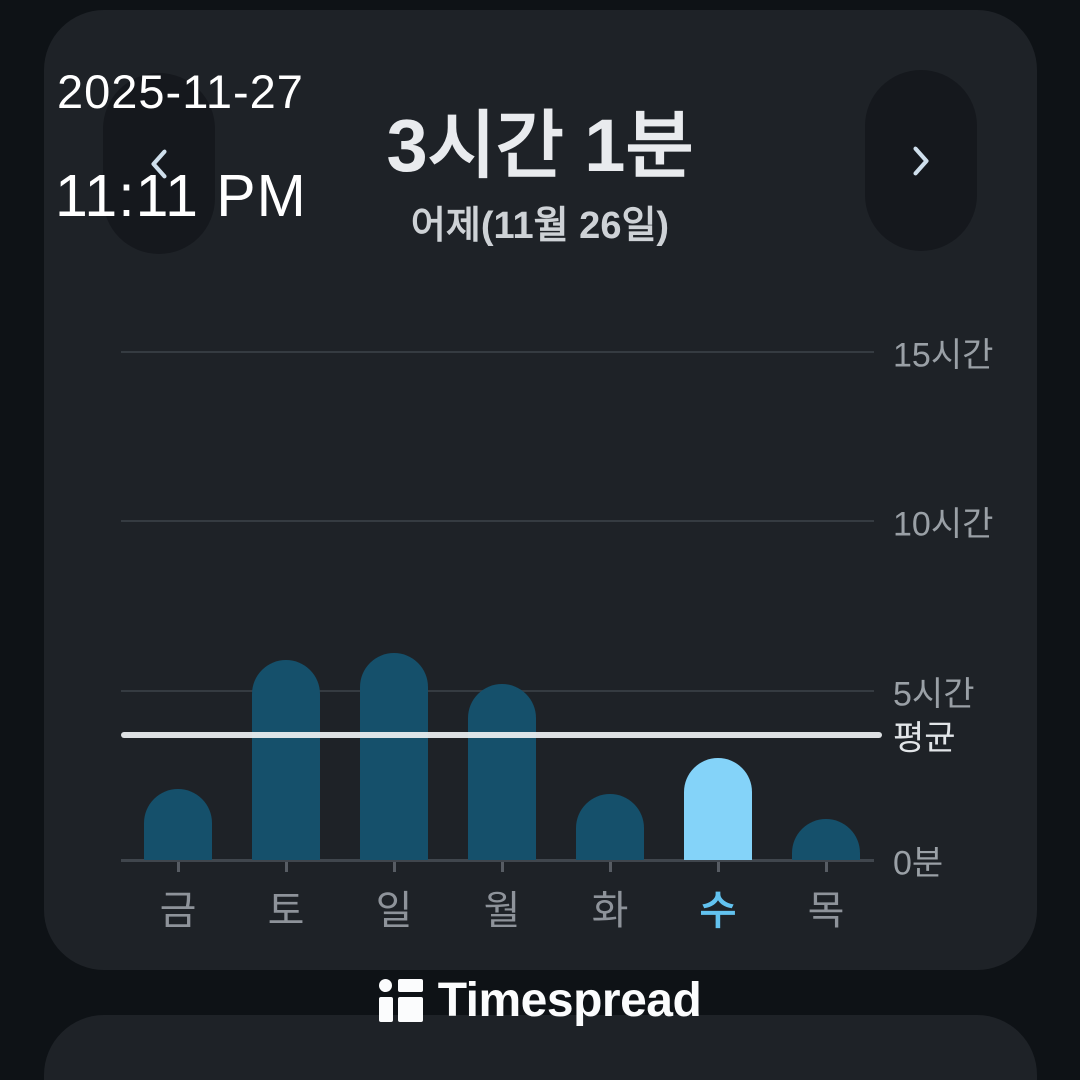 Image resolution: width=1080 pixels, height=1080 pixels. What do you see at coordinates (286, 867) in the screenshot?
I see `x-tick-토` at bounding box center [286, 867].